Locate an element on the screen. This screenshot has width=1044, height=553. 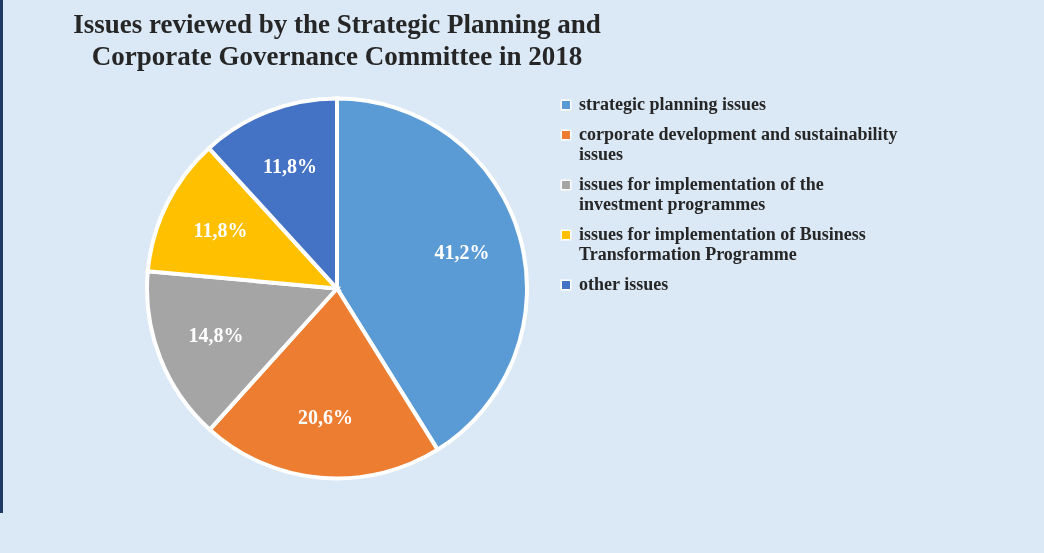
data-label: 41,2% is located at coordinates (462, 251).